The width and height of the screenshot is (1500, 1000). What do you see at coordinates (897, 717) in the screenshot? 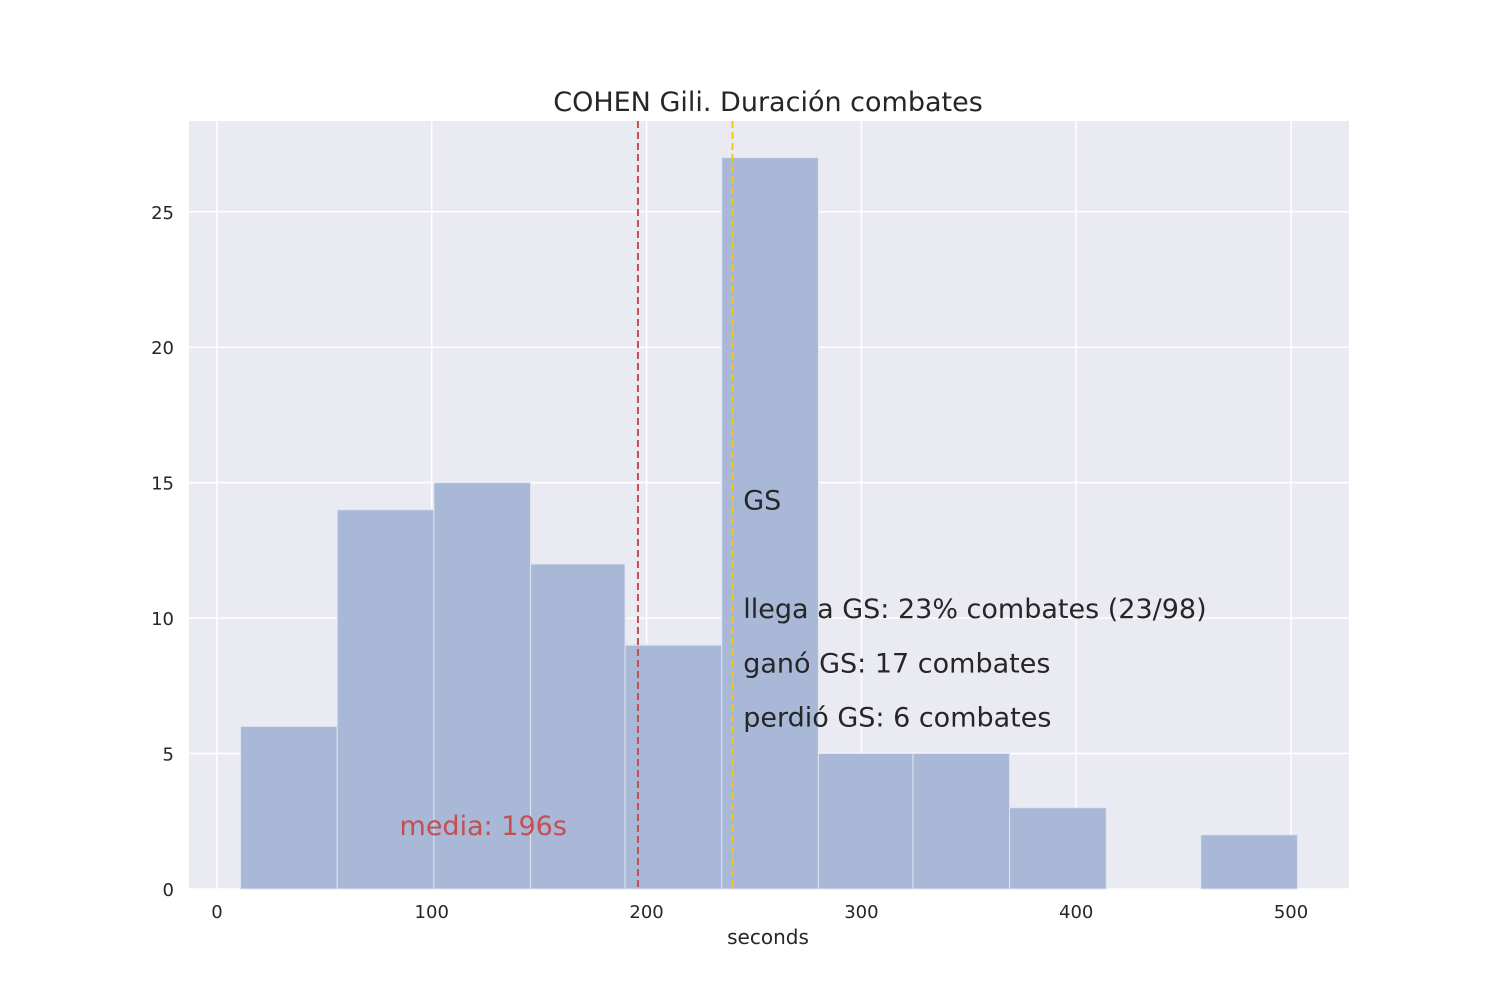
I see `annotation-text: perdió GS: 6 combates` at bounding box center [897, 717].